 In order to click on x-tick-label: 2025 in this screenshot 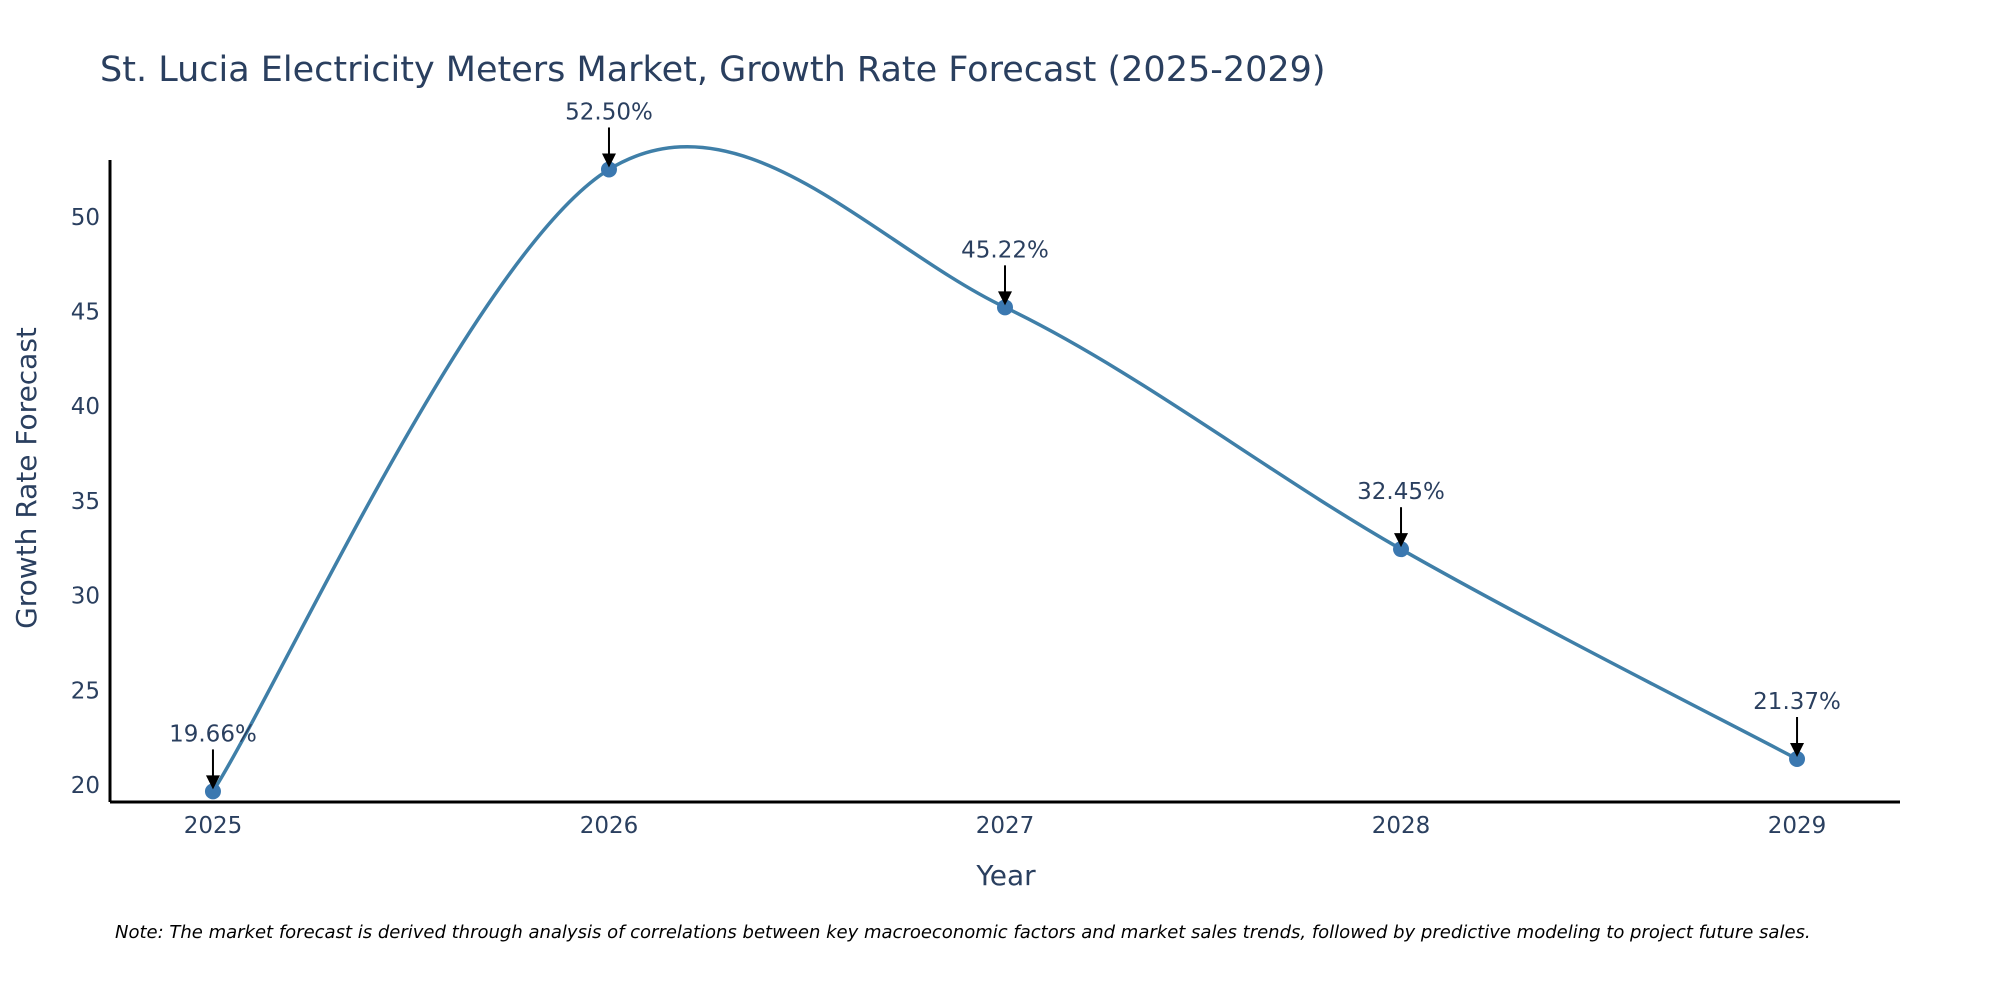, I will do `click(213, 826)`.